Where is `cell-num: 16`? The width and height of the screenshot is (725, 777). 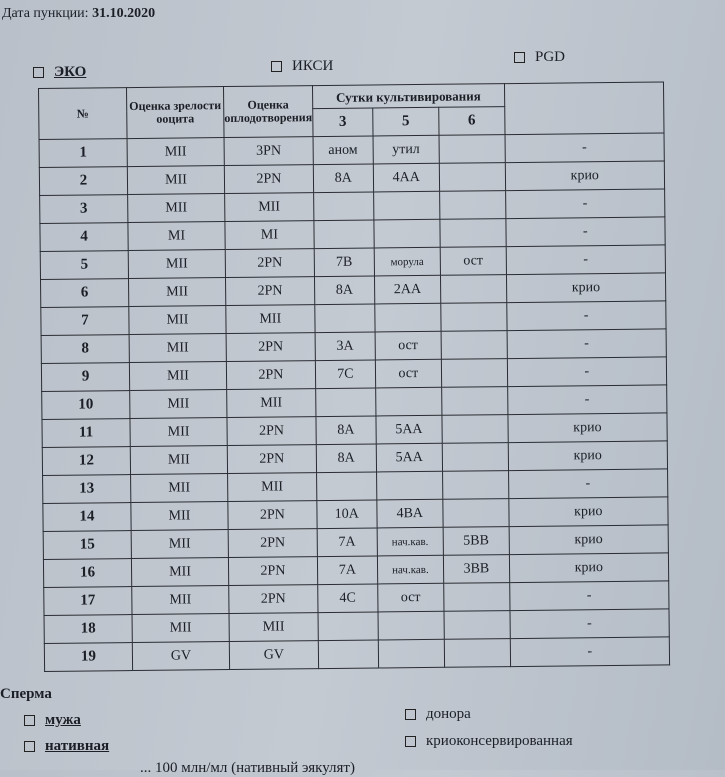
cell-num: 16 is located at coordinates (87, 573).